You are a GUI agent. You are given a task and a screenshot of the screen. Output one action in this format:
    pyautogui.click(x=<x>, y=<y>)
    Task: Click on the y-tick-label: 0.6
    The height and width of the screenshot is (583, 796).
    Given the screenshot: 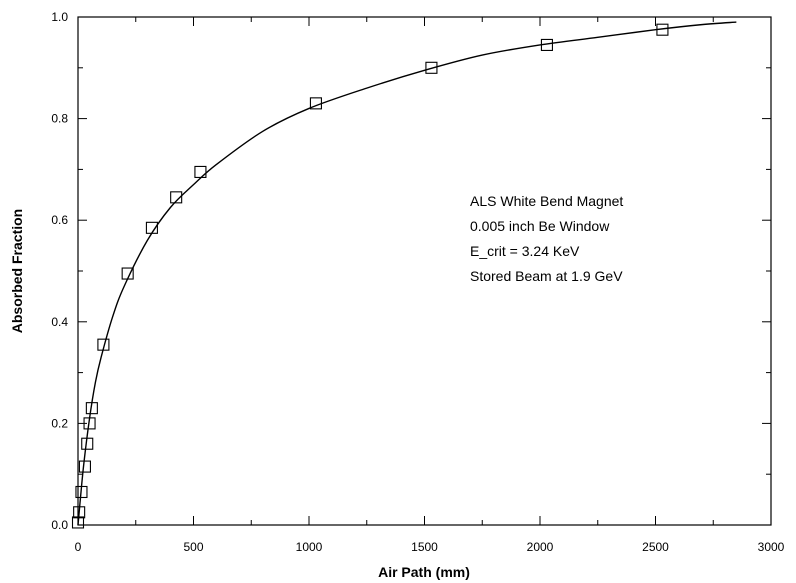 What is the action you would take?
    pyautogui.click(x=59, y=220)
    